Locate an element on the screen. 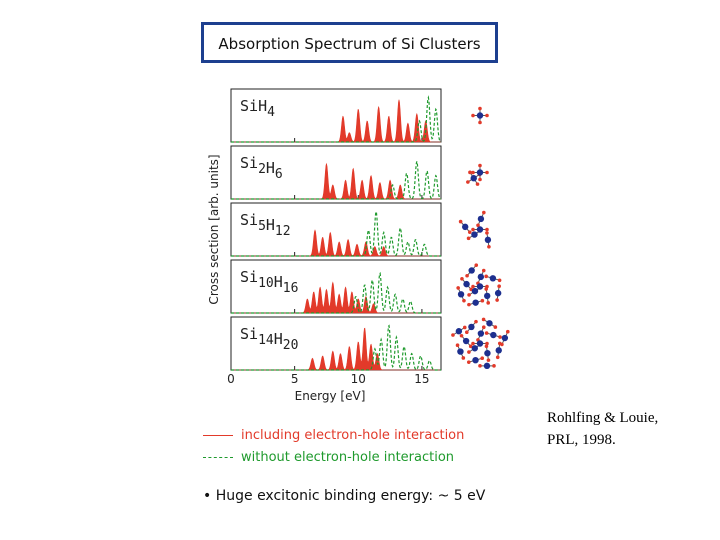 This screenshot has height=540, width=720. citation: Rohlfing & Louie, PRL, 1998. is located at coordinates (602, 429).